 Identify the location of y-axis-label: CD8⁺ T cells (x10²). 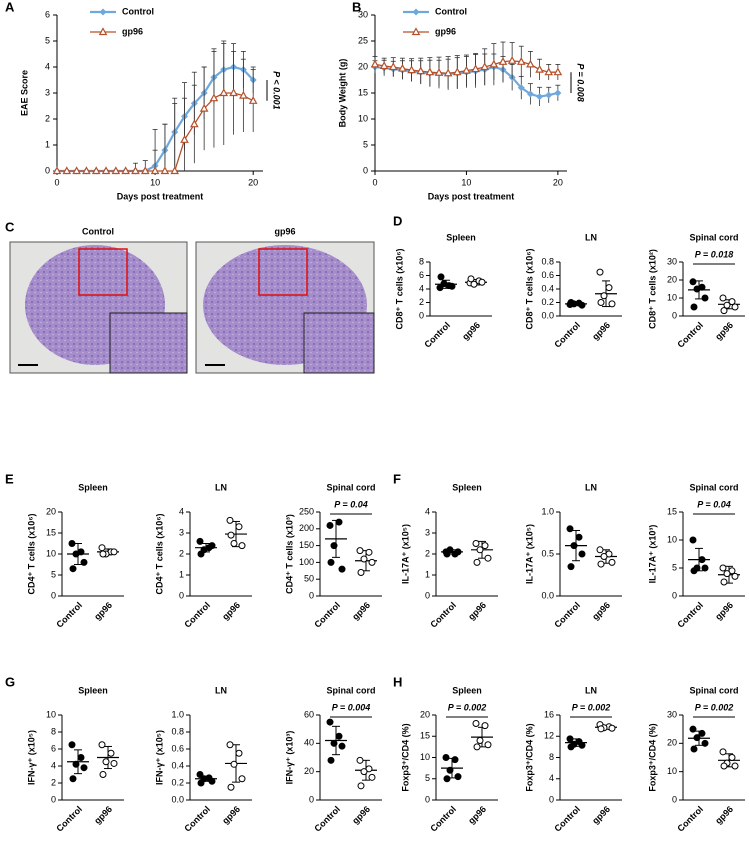
(652, 289).